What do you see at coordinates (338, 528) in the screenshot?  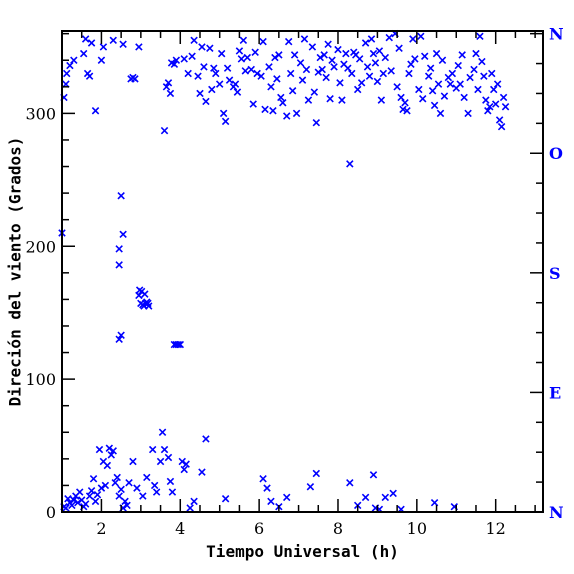 I see `x-tick-label: 8` at bounding box center [338, 528].